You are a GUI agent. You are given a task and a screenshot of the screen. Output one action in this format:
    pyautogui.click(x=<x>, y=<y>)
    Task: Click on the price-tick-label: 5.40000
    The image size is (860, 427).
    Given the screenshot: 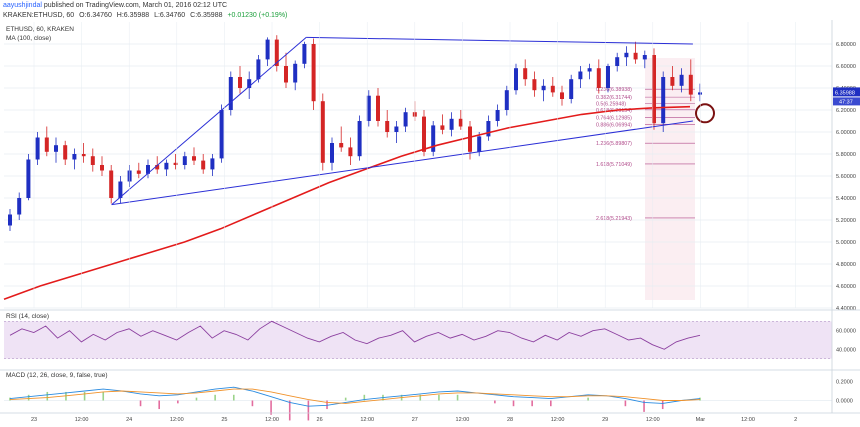 What is the action you would take?
    pyautogui.click(x=846, y=199)
    